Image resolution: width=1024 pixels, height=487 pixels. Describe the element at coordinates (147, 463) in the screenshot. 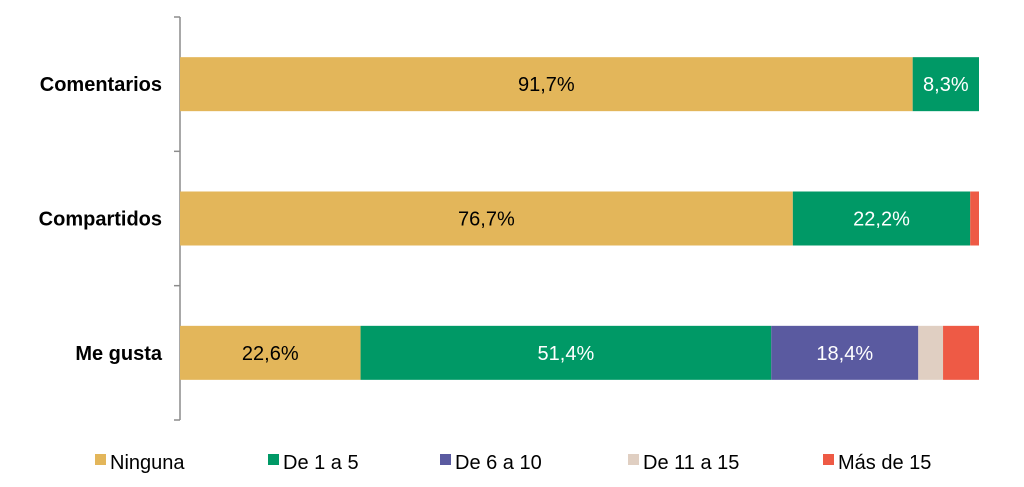

I see `legend-label: Ninguna` at that location.